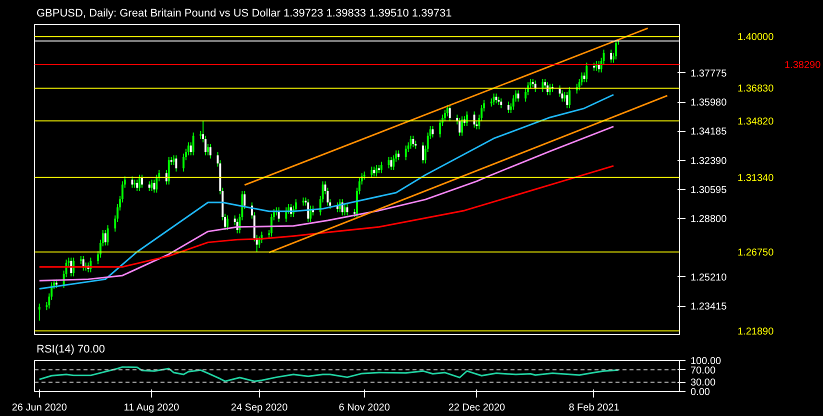 This screenshot has width=823, height=416. What do you see at coordinates (756, 38) in the screenshot?
I see `ref-line-label: 1.40000` at bounding box center [756, 38].